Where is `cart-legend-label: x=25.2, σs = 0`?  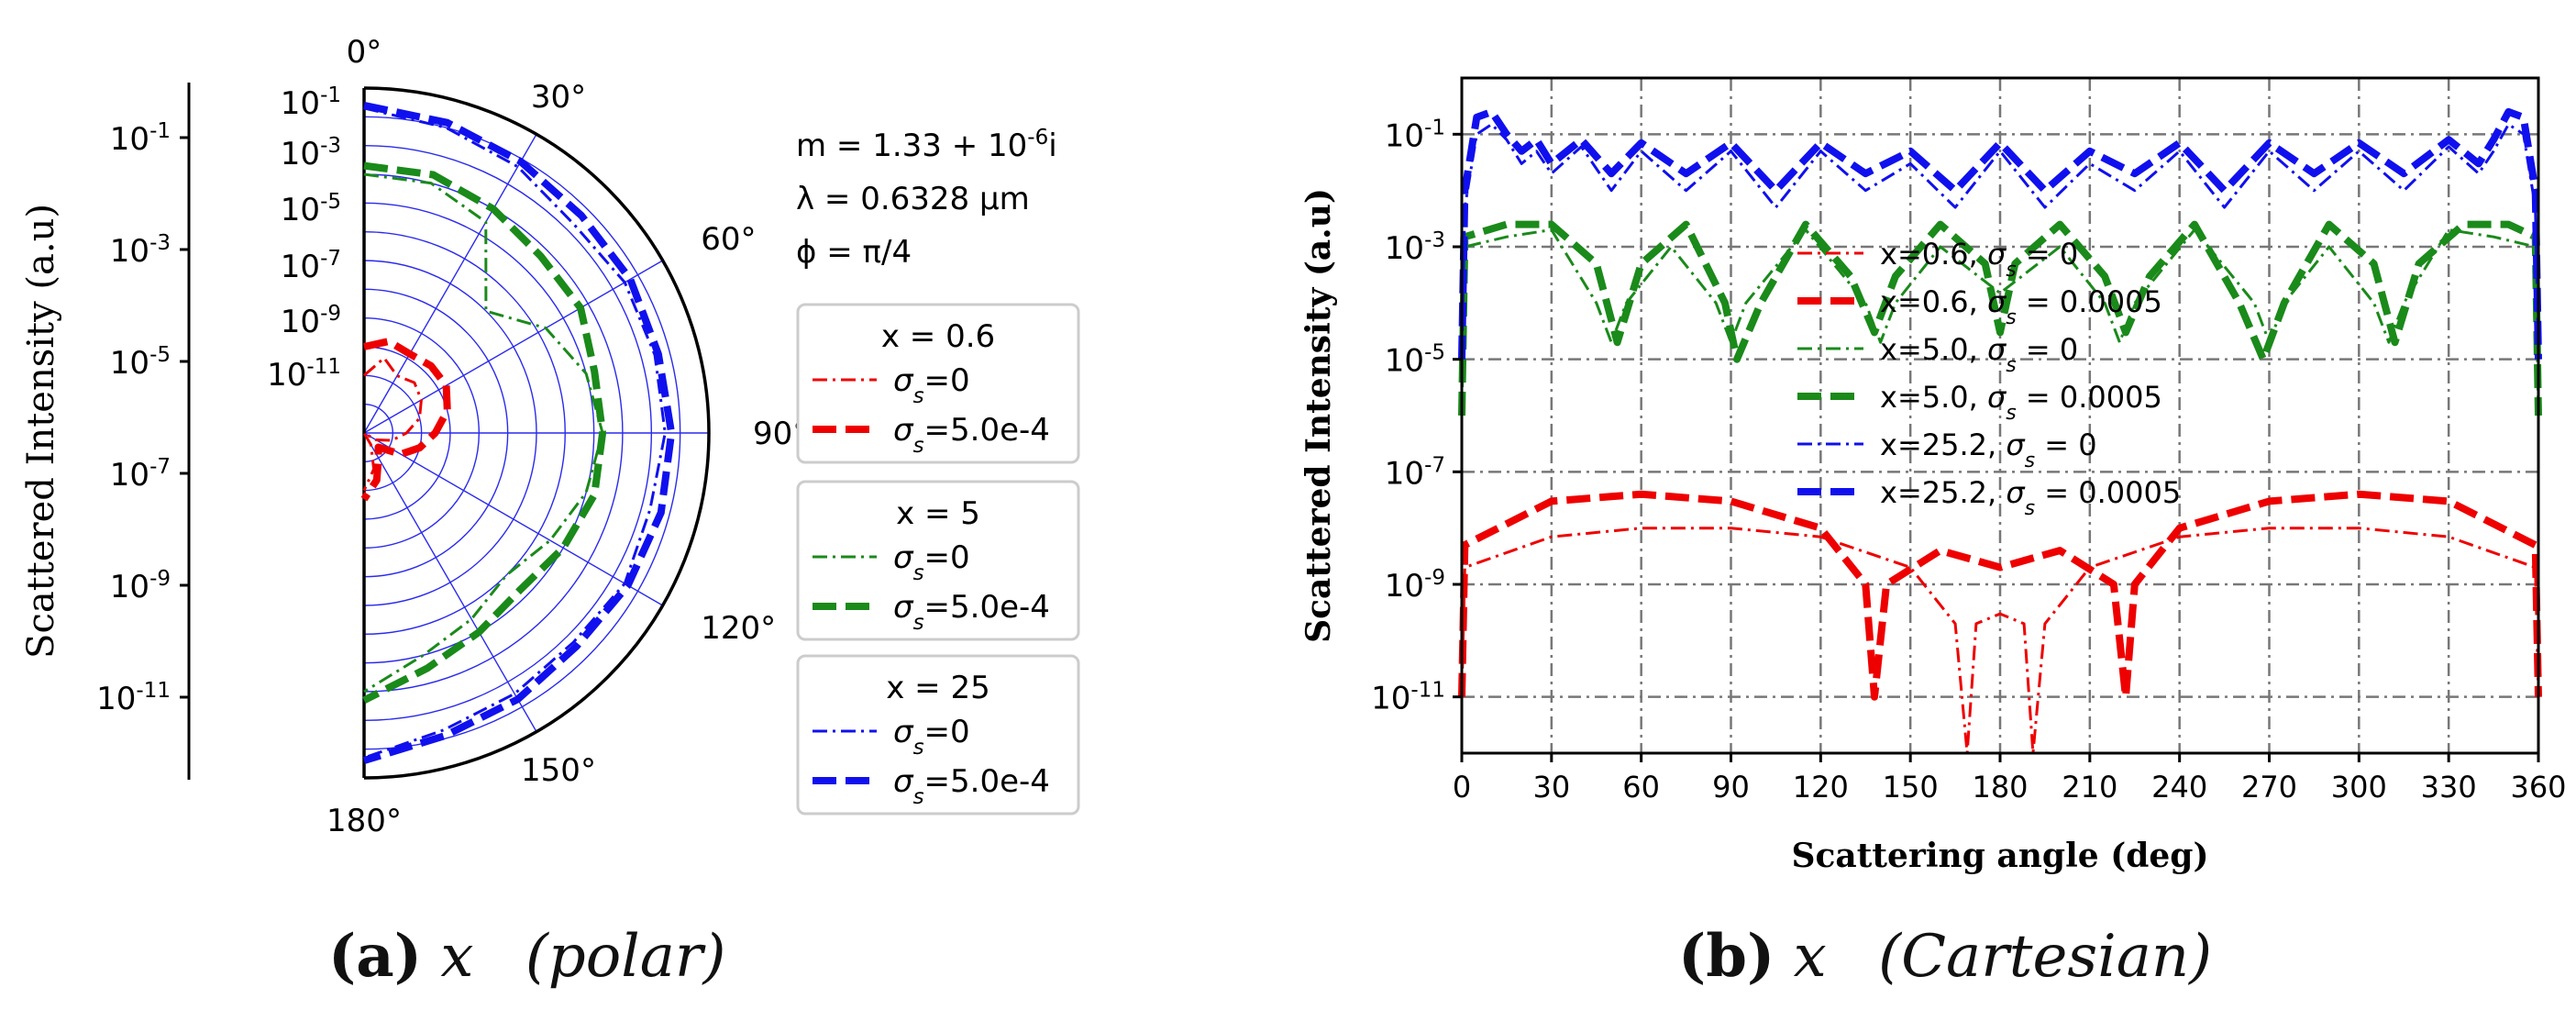
cart-legend-label: x=25.2, σs = 0 is located at coordinates (1988, 450).